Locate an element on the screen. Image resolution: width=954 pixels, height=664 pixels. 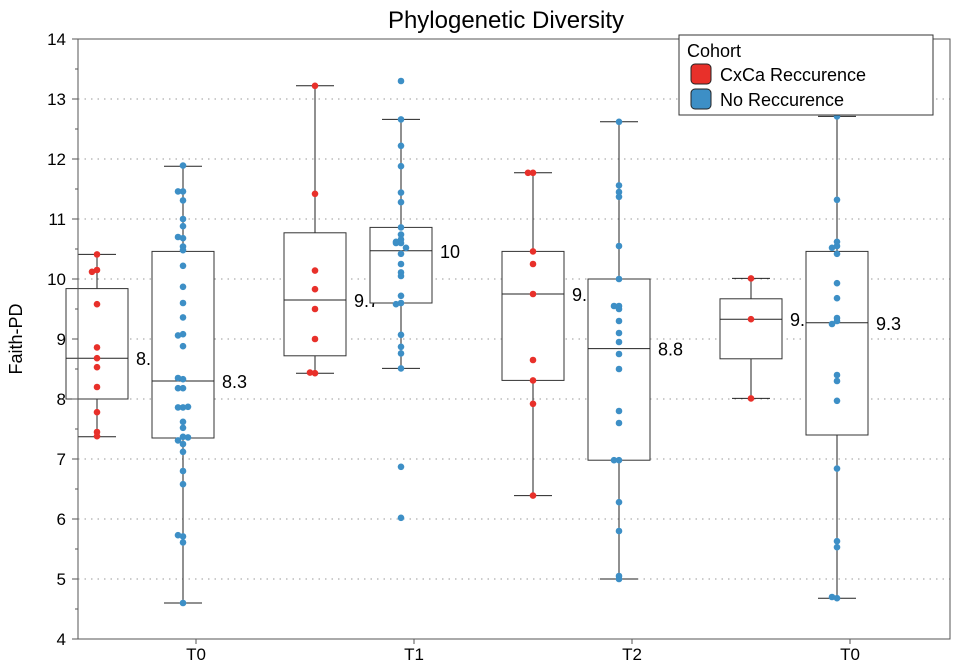
median-label: 10 is located at coordinates (450, 252).